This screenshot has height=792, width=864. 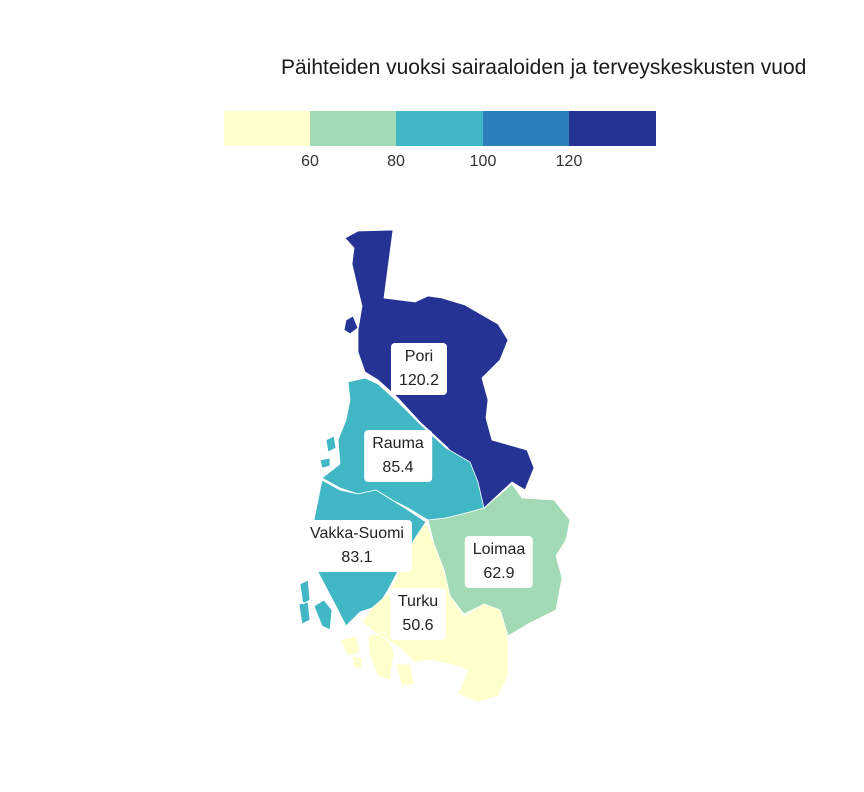 What do you see at coordinates (569, 161) in the screenshot?
I see `legend-tick-120: 120` at bounding box center [569, 161].